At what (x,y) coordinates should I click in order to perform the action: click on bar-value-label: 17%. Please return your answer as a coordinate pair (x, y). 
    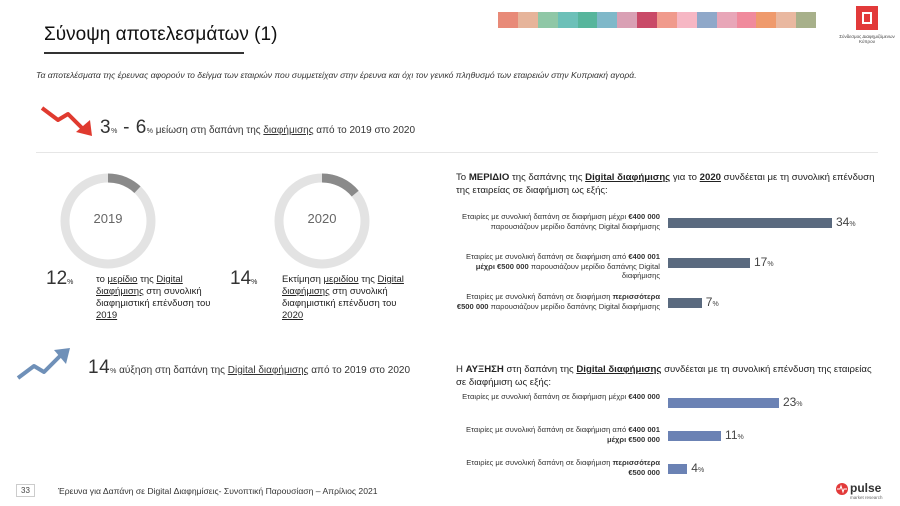
    Looking at the image, I should click on (764, 262).